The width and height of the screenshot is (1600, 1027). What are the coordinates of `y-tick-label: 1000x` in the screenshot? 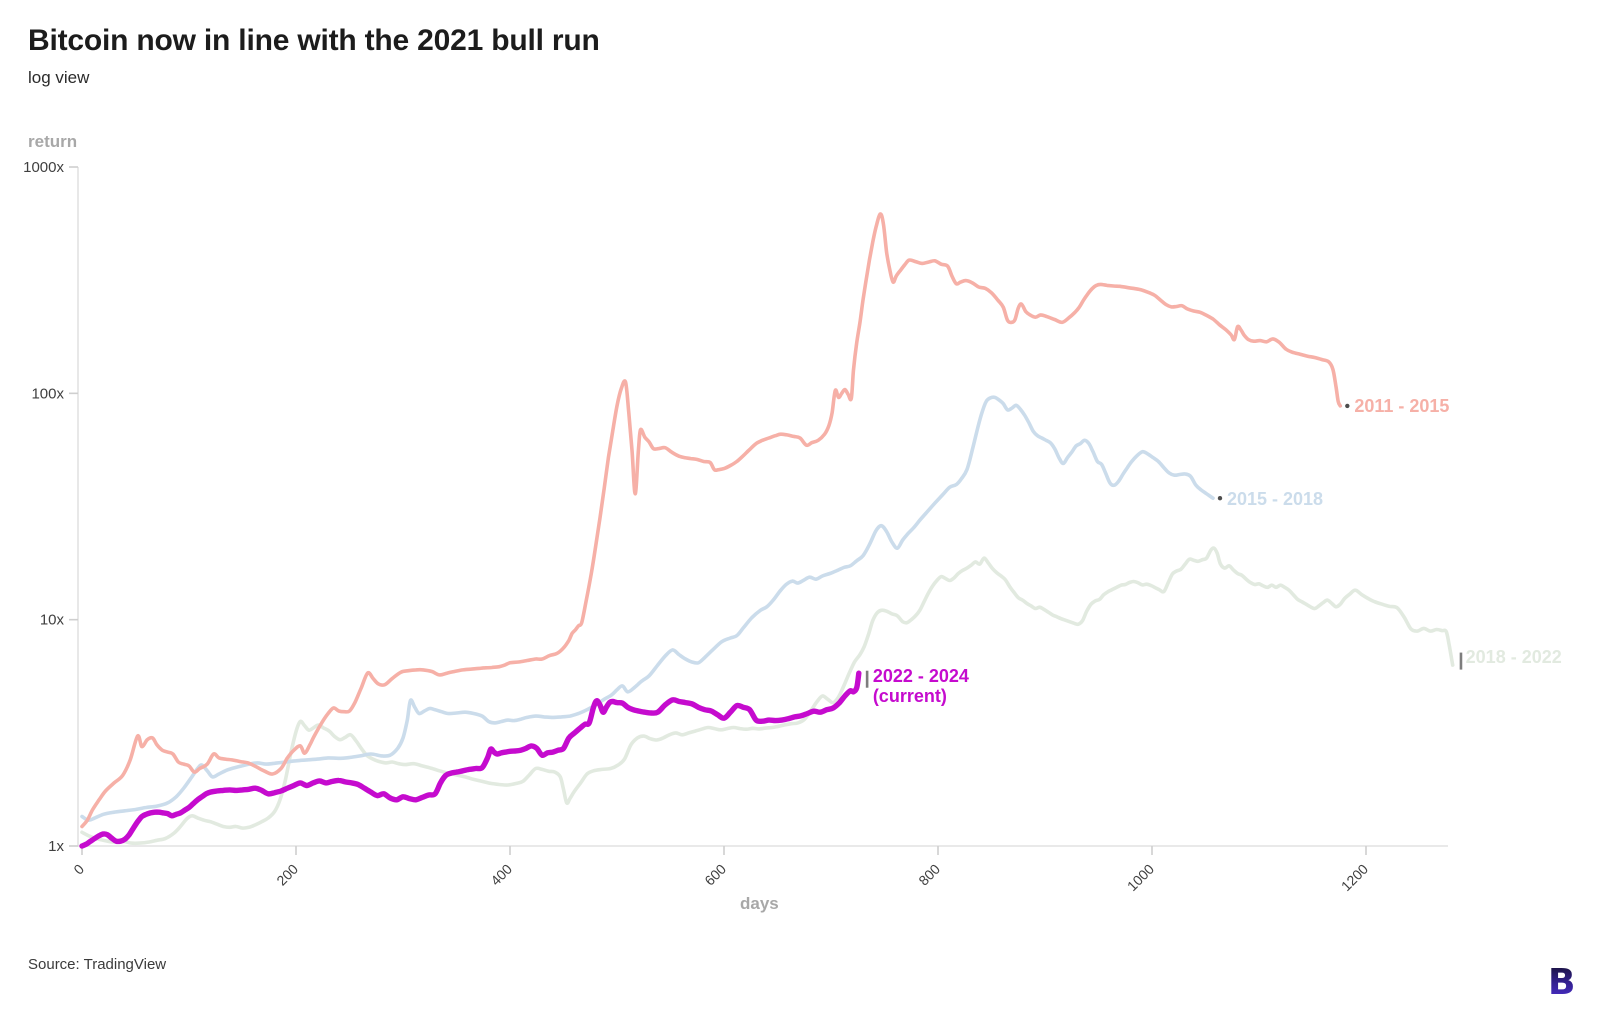 It's located at (43, 167).